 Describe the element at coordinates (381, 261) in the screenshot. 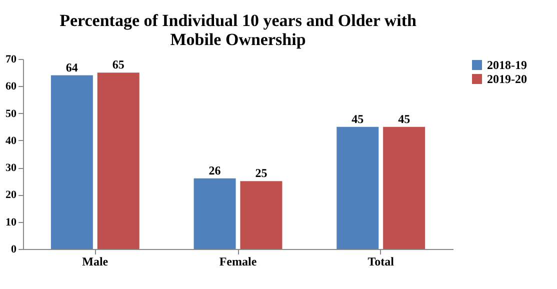

I see `x-tick-label: Total` at that location.